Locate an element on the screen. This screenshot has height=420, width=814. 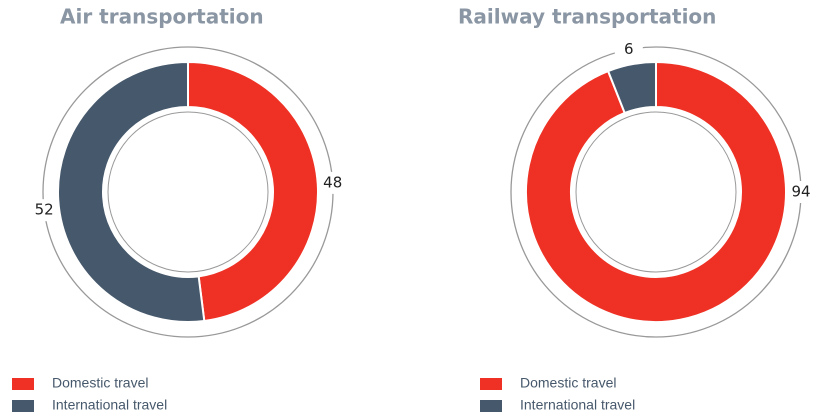
value-label: 6 is located at coordinates (629, 49).